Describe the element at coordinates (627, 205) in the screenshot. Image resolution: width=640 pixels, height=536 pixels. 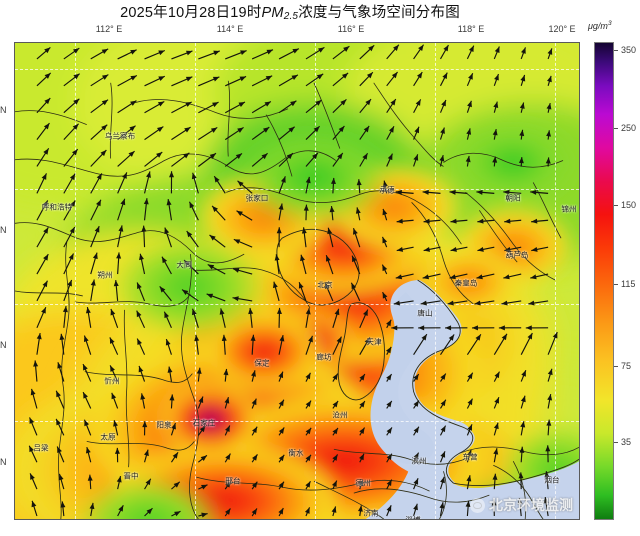
I see `colorbar-tick-label: 150` at that location.